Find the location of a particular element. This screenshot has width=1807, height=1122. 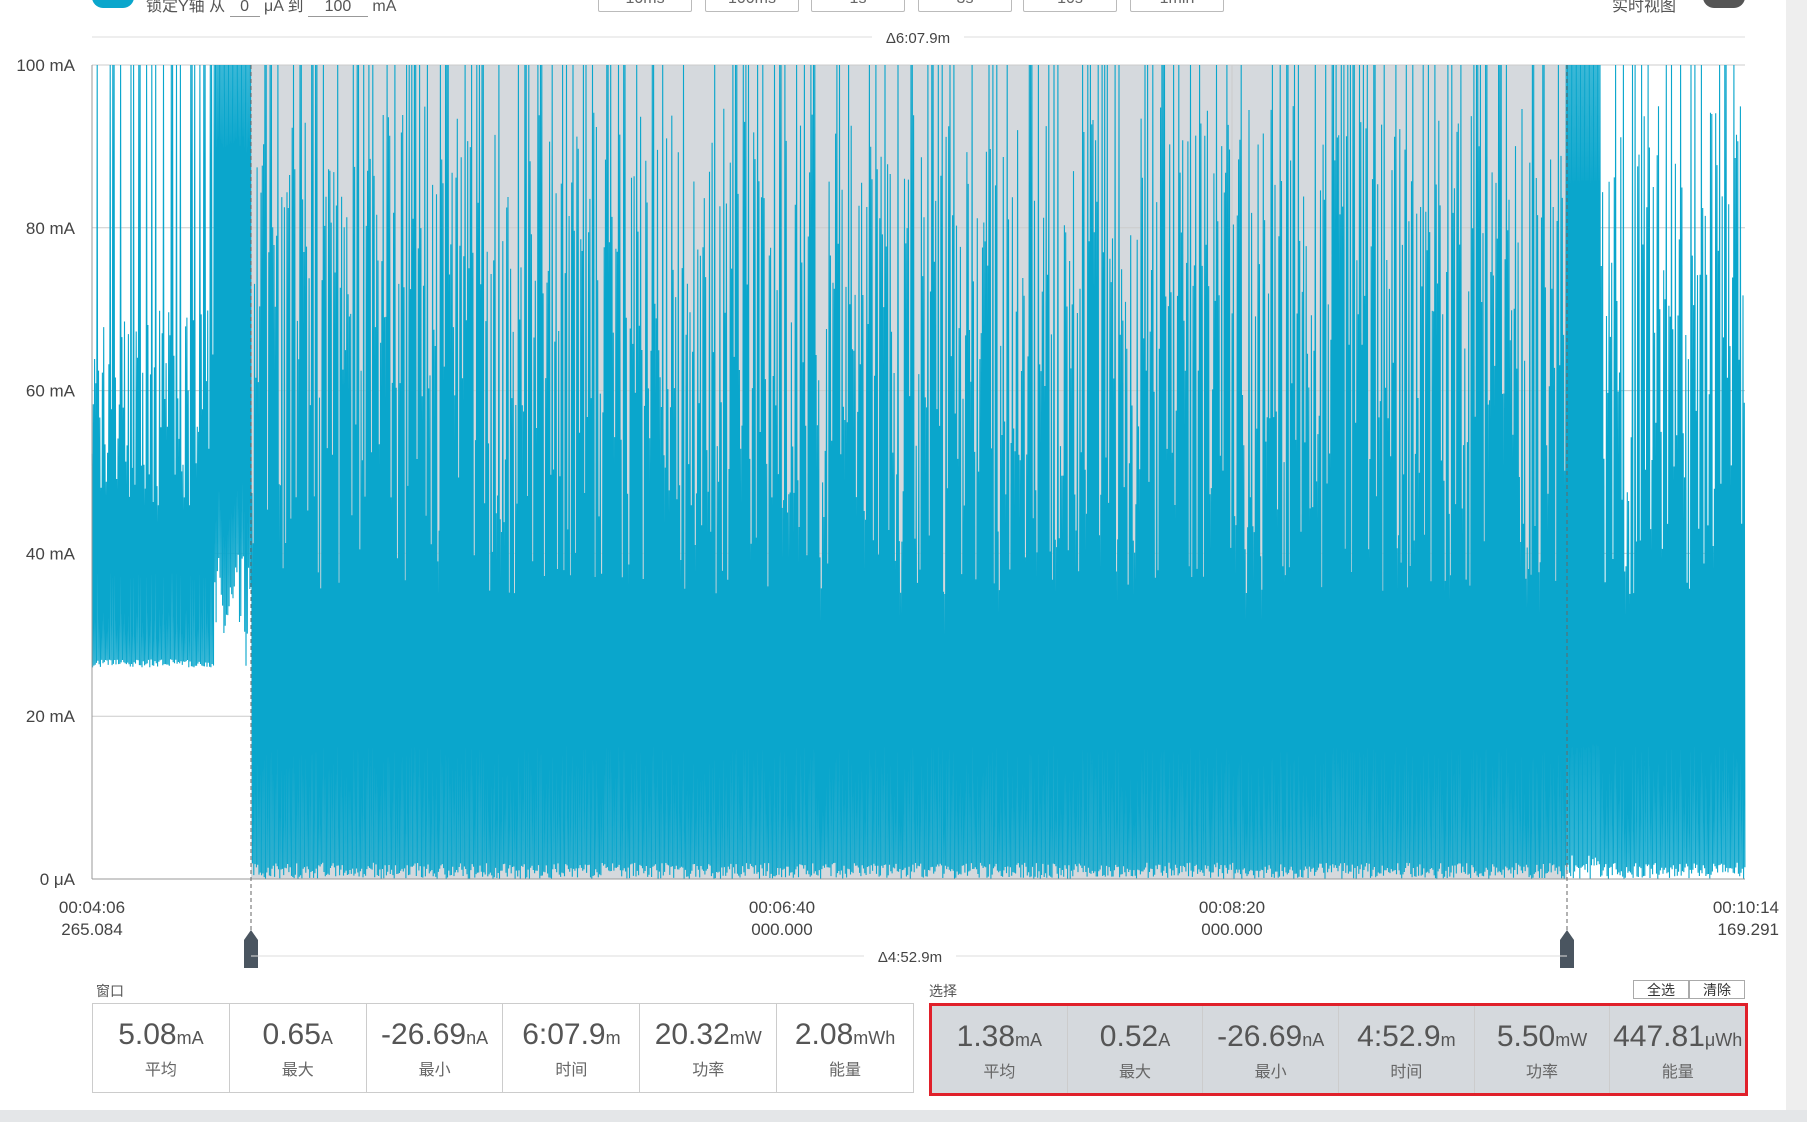

stat-value-row: 2.08mWh is located at coordinates (845, 1035).